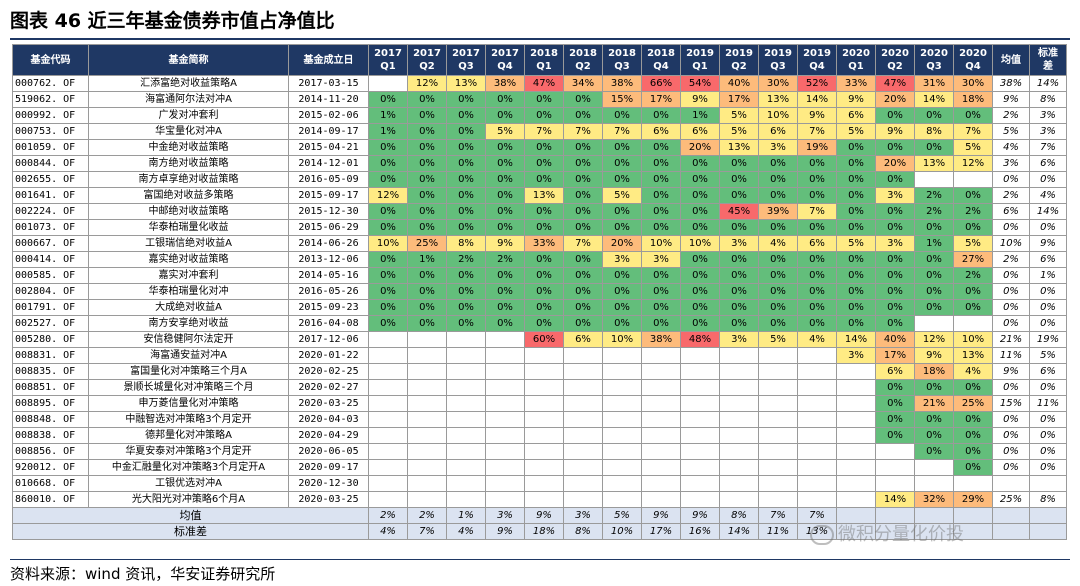  Describe the element at coordinates (328, 371) in the screenshot. I see `inception-date: 2020-02-25` at that location.